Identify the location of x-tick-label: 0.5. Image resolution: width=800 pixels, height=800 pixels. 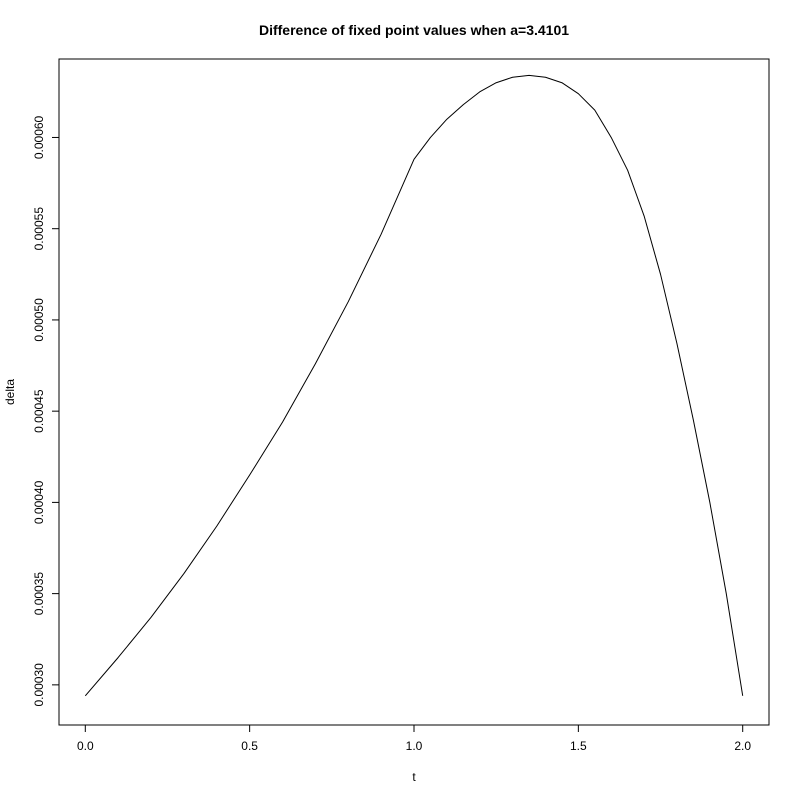
(249, 746).